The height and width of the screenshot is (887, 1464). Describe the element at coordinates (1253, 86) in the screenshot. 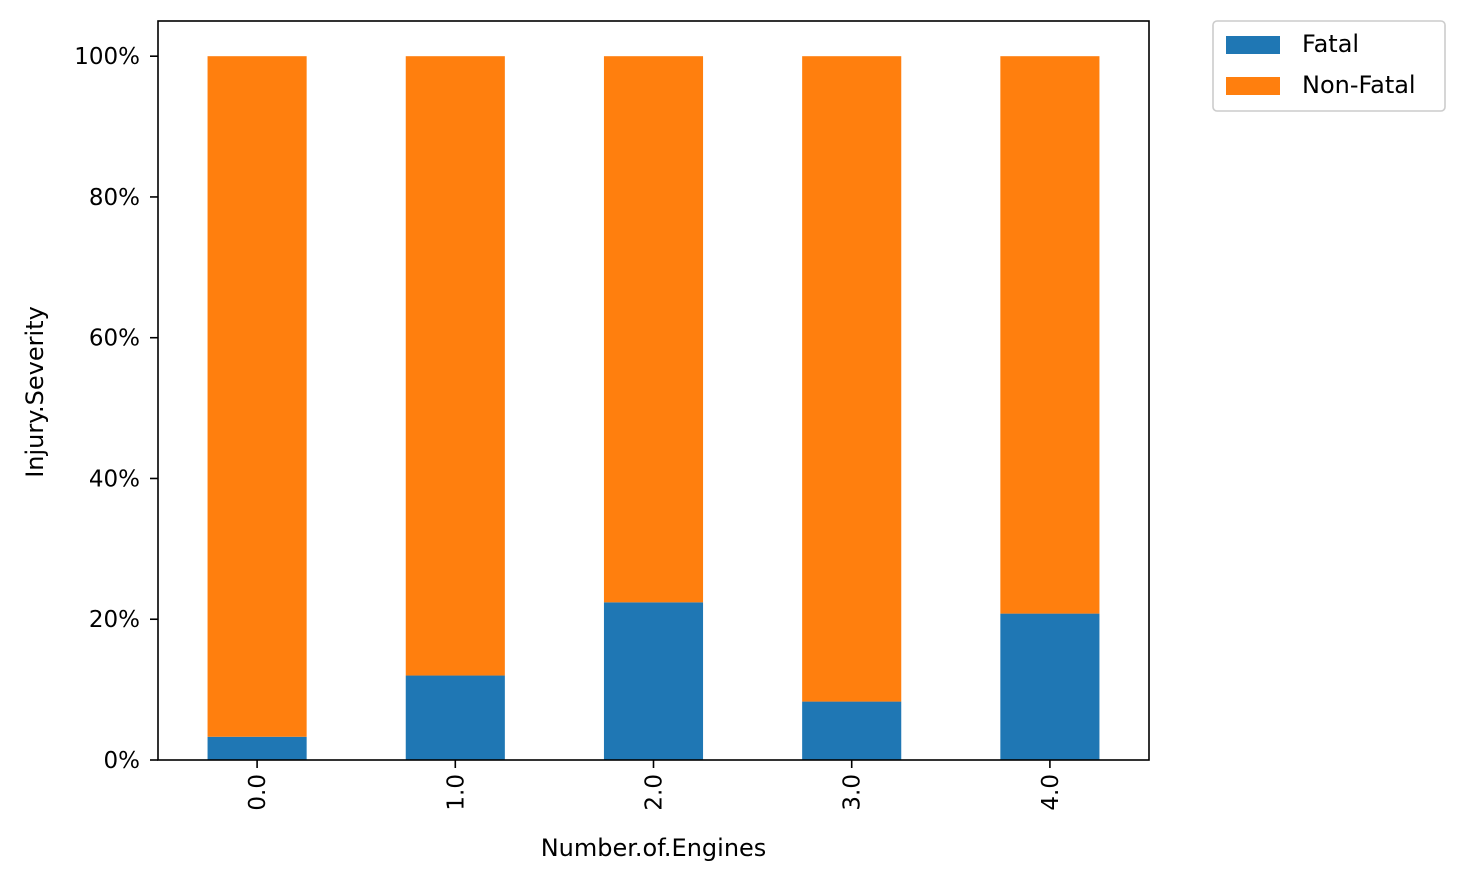

I see `legend-swatch-non-fatal` at that location.